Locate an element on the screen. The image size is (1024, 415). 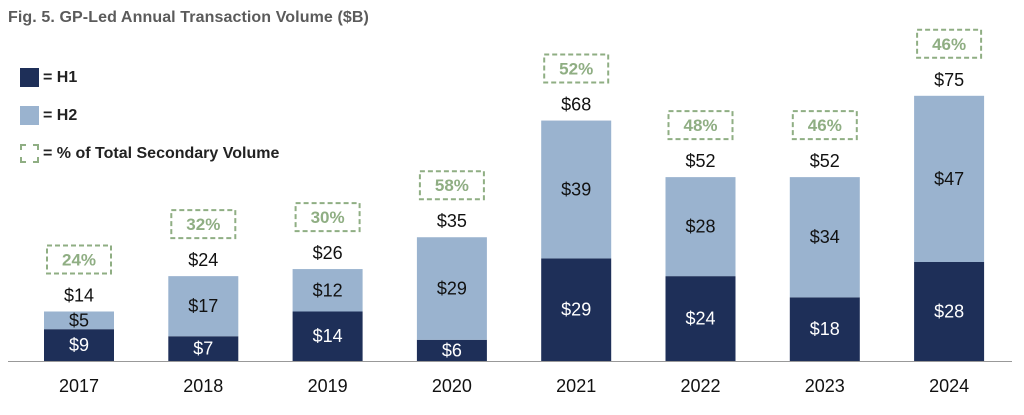
legend-label-h1: H1 is located at coordinates (67, 77).